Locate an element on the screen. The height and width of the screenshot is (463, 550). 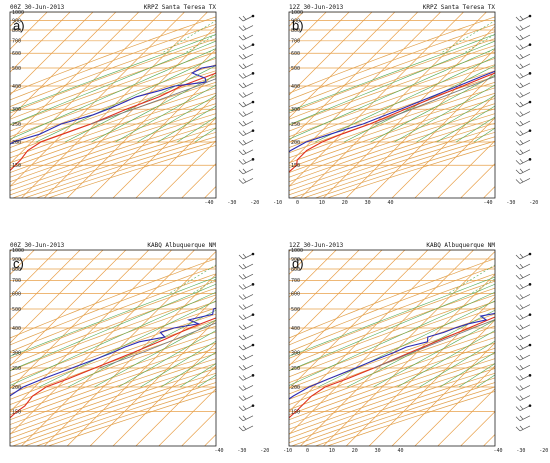
temperature-tick-label: -40 is located at coordinates (218, 451).